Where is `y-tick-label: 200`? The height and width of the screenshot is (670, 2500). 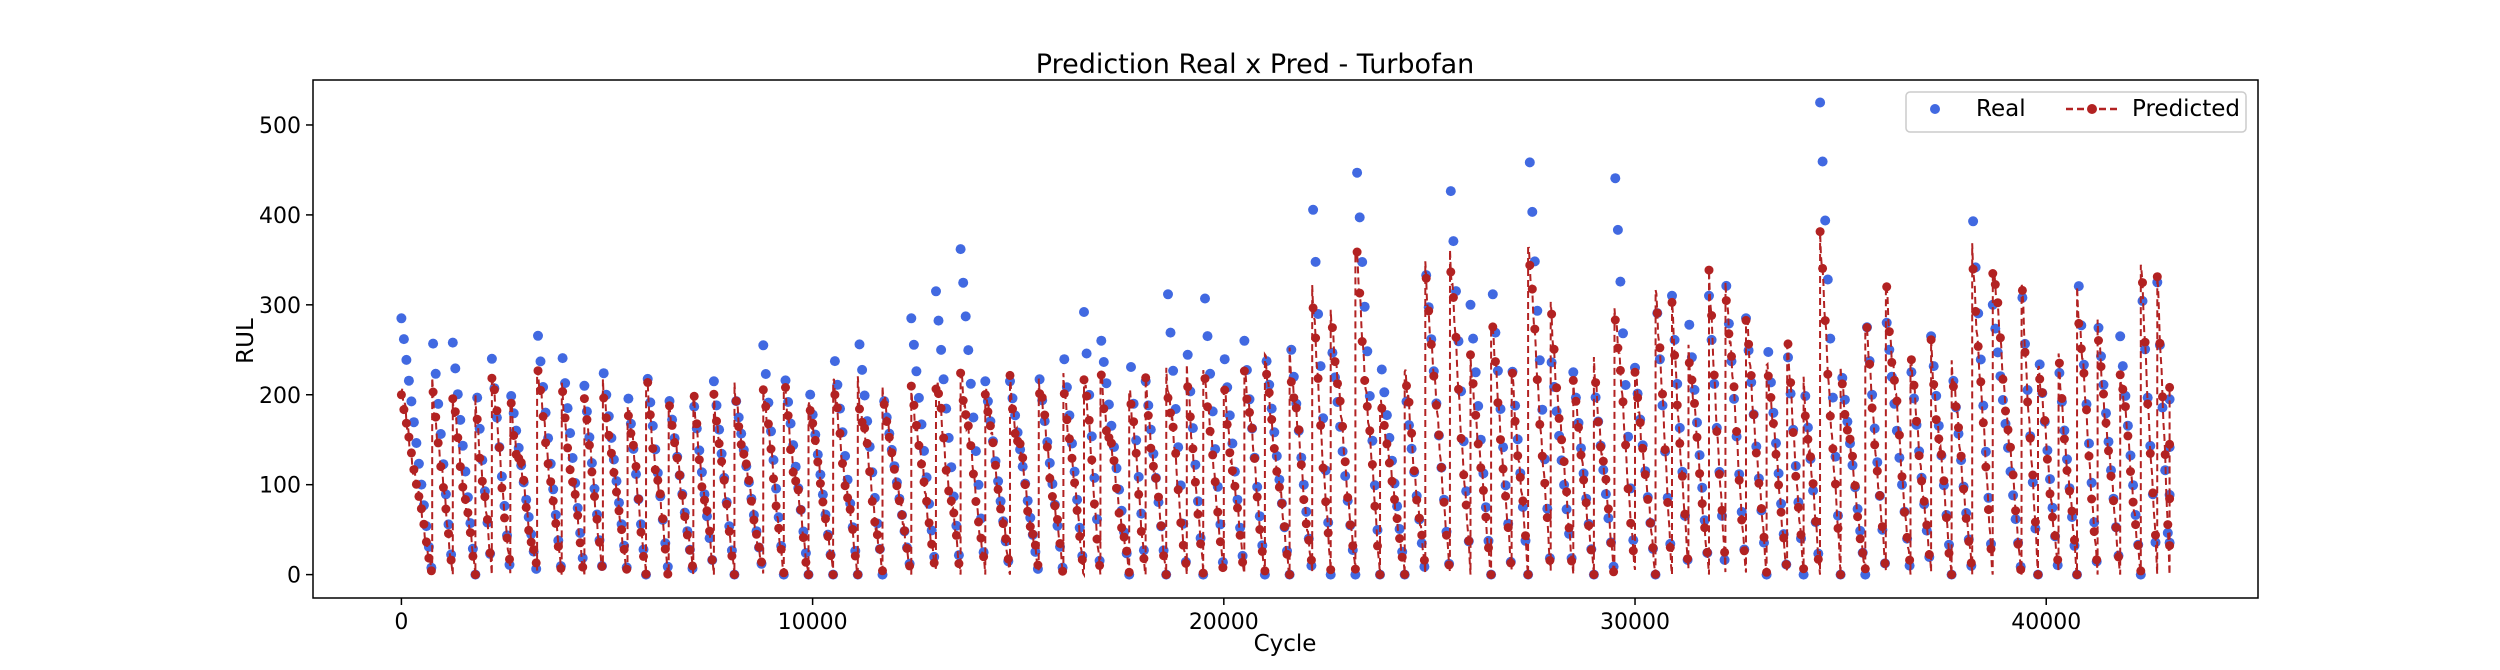 y-tick-label: 200 is located at coordinates (280, 396).